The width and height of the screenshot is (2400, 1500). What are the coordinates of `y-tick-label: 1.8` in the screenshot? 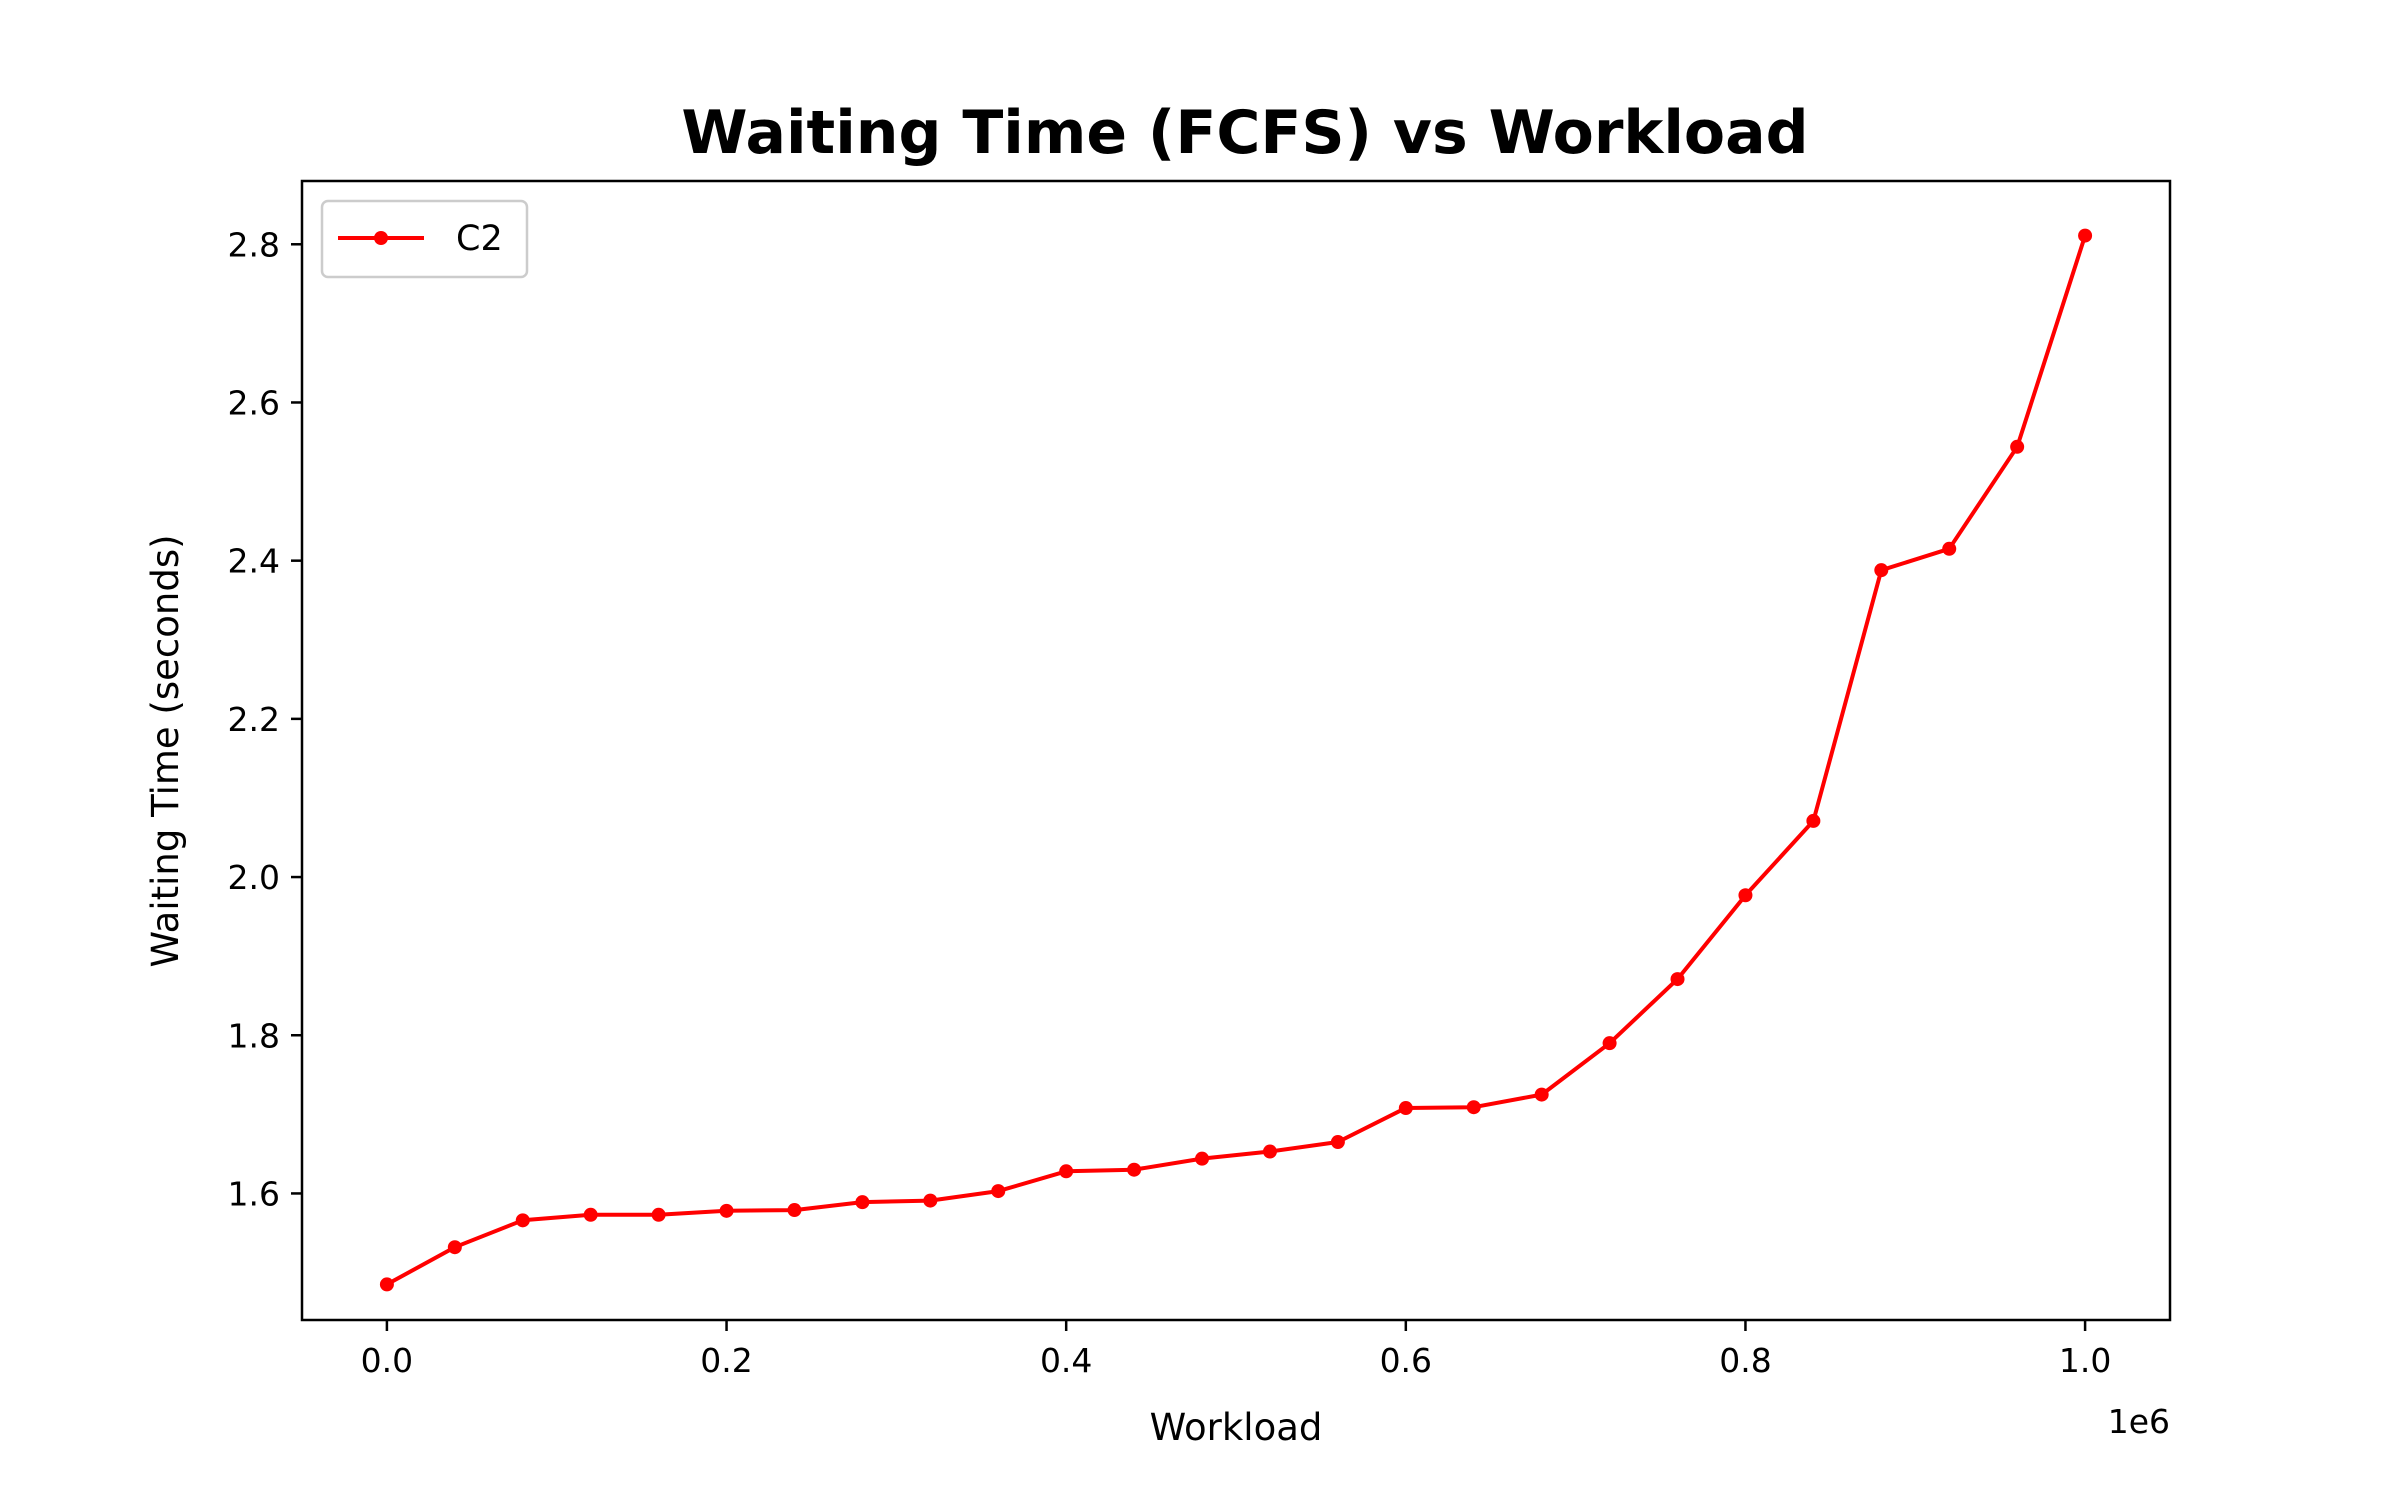 It's located at (254, 1035).